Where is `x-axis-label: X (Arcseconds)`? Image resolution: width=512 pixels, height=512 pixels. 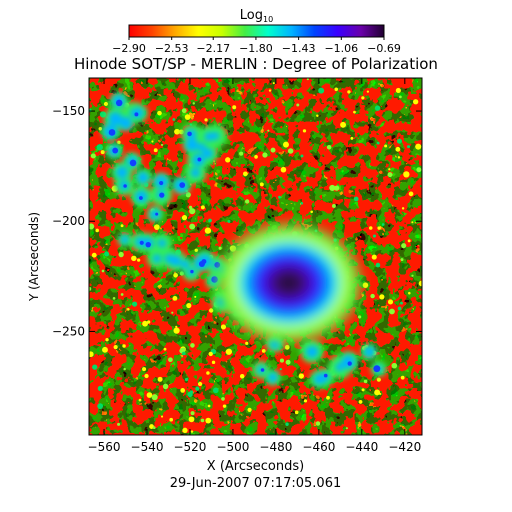
x-axis-label: X (Arcseconds) is located at coordinates (255, 466).